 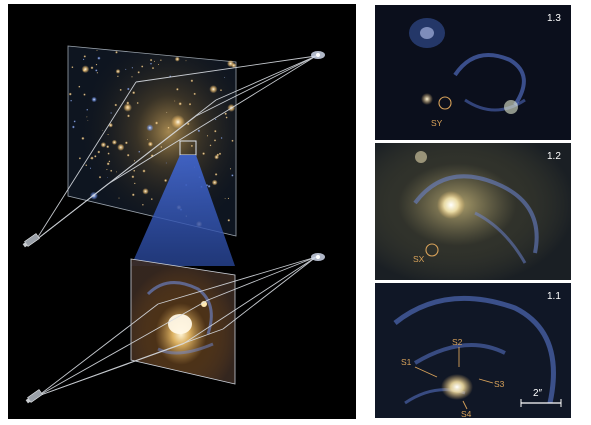 I want to click on panel-label-1-3: 1.3, so click(x=554, y=18).